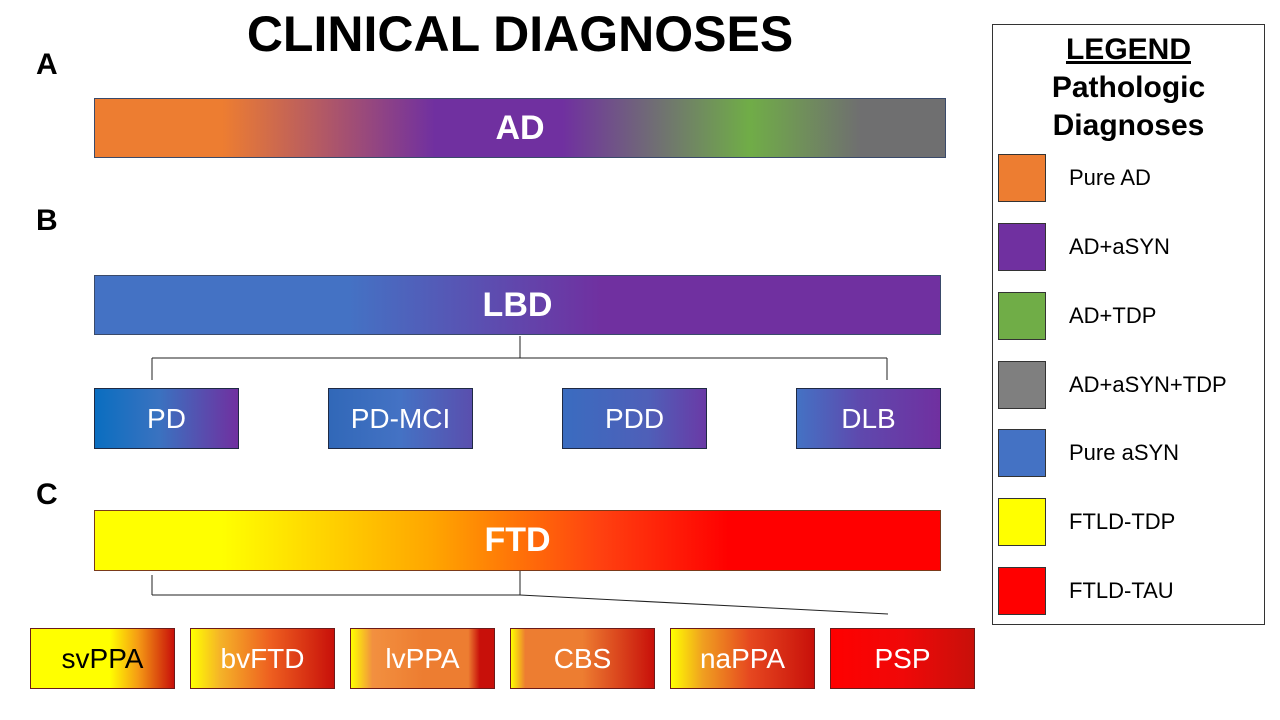 Image resolution: width=1280 pixels, height=720 pixels. I want to click on subtype-lvppa: lvPPA, so click(422, 658).